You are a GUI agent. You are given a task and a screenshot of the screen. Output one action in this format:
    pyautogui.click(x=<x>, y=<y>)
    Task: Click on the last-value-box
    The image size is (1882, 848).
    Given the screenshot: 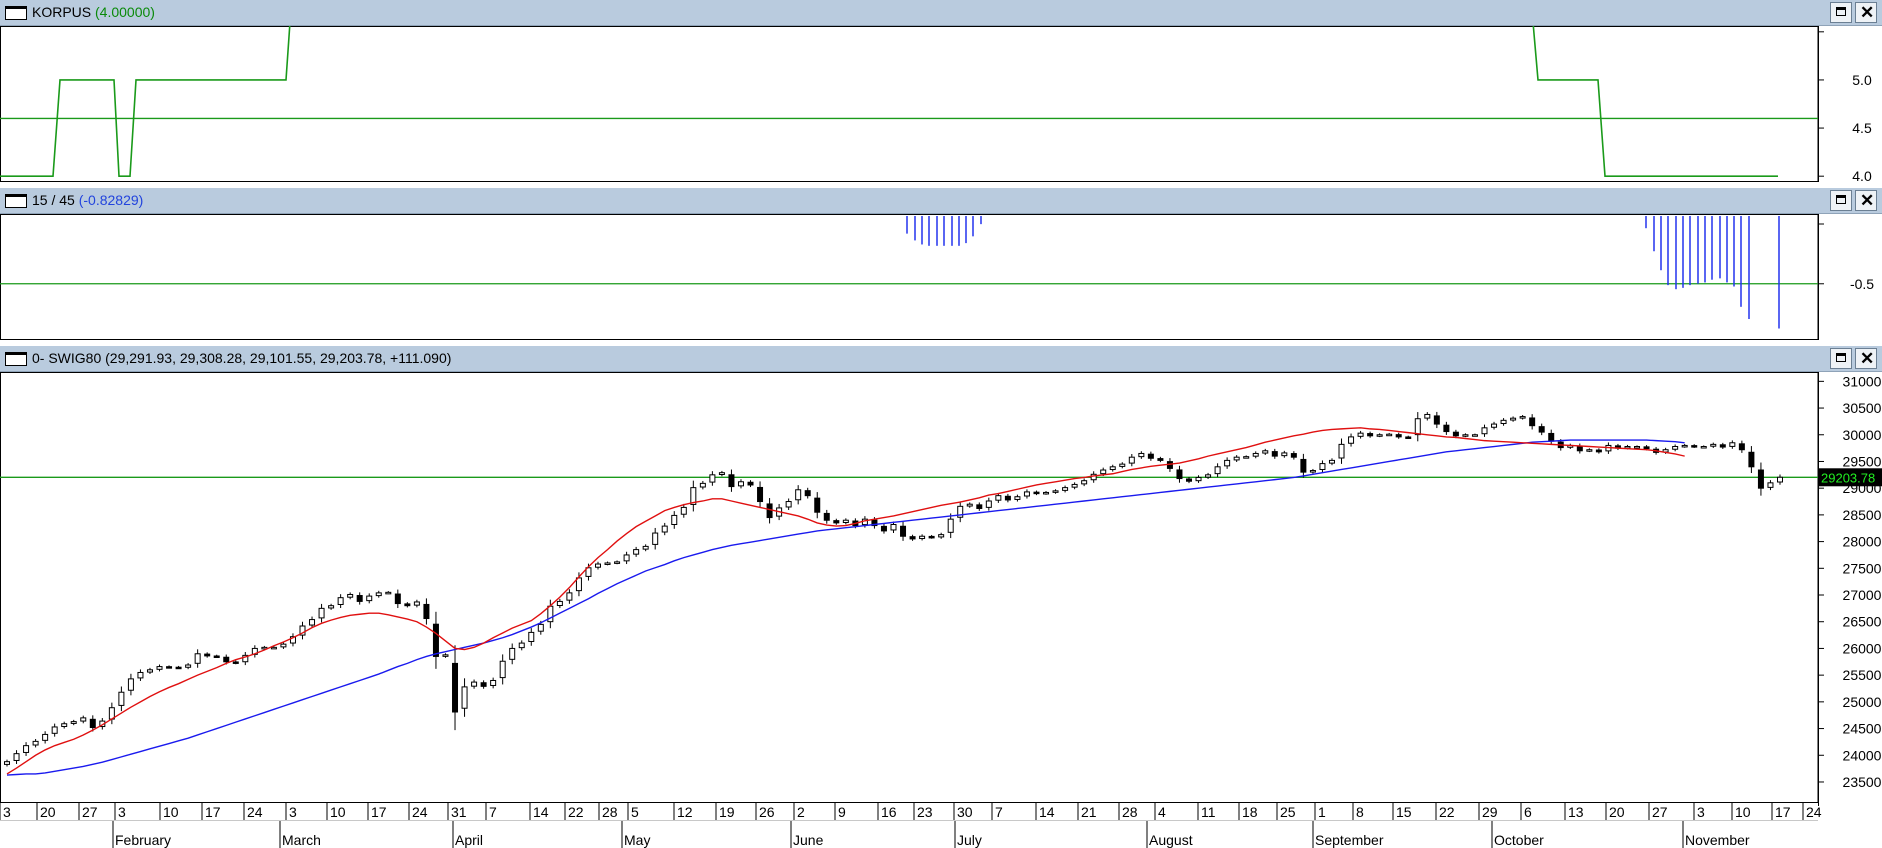 What is the action you would take?
    pyautogui.click(x=1850, y=477)
    